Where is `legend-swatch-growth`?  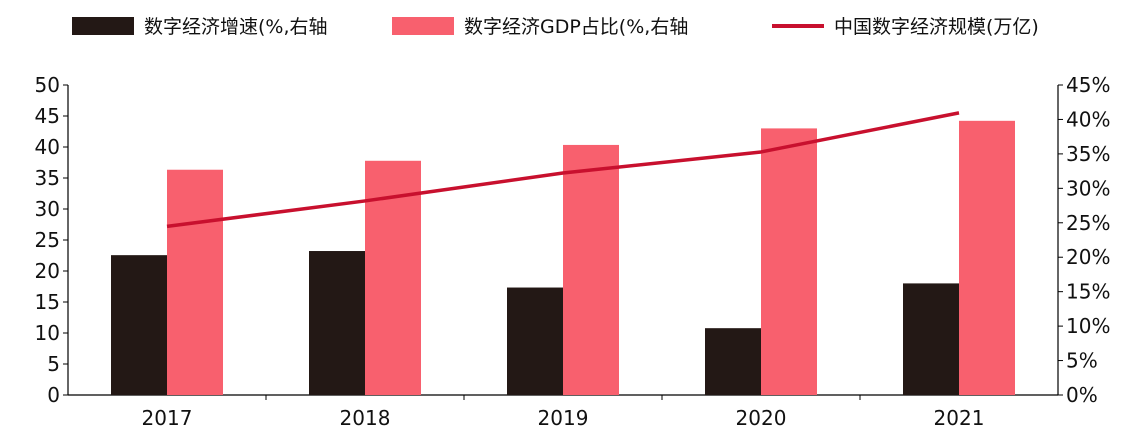 legend-swatch-growth is located at coordinates (103, 25).